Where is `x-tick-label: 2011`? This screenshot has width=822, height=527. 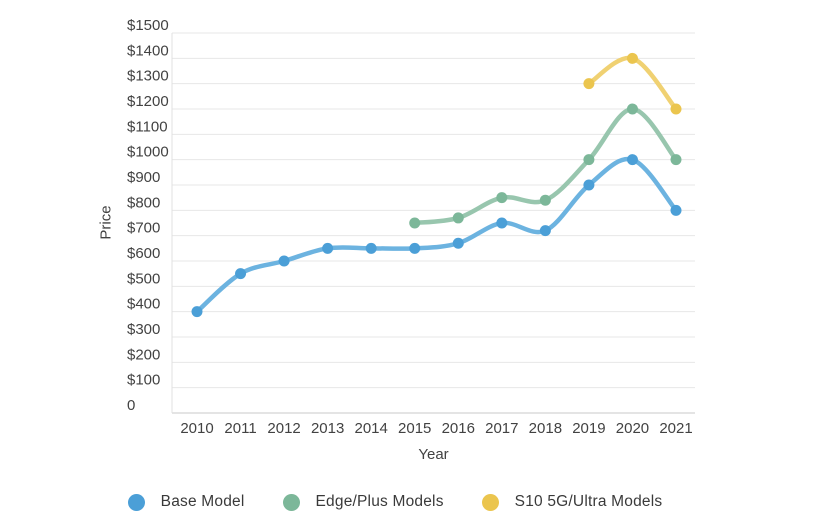
x-tick-label: 2011 is located at coordinates (240, 428).